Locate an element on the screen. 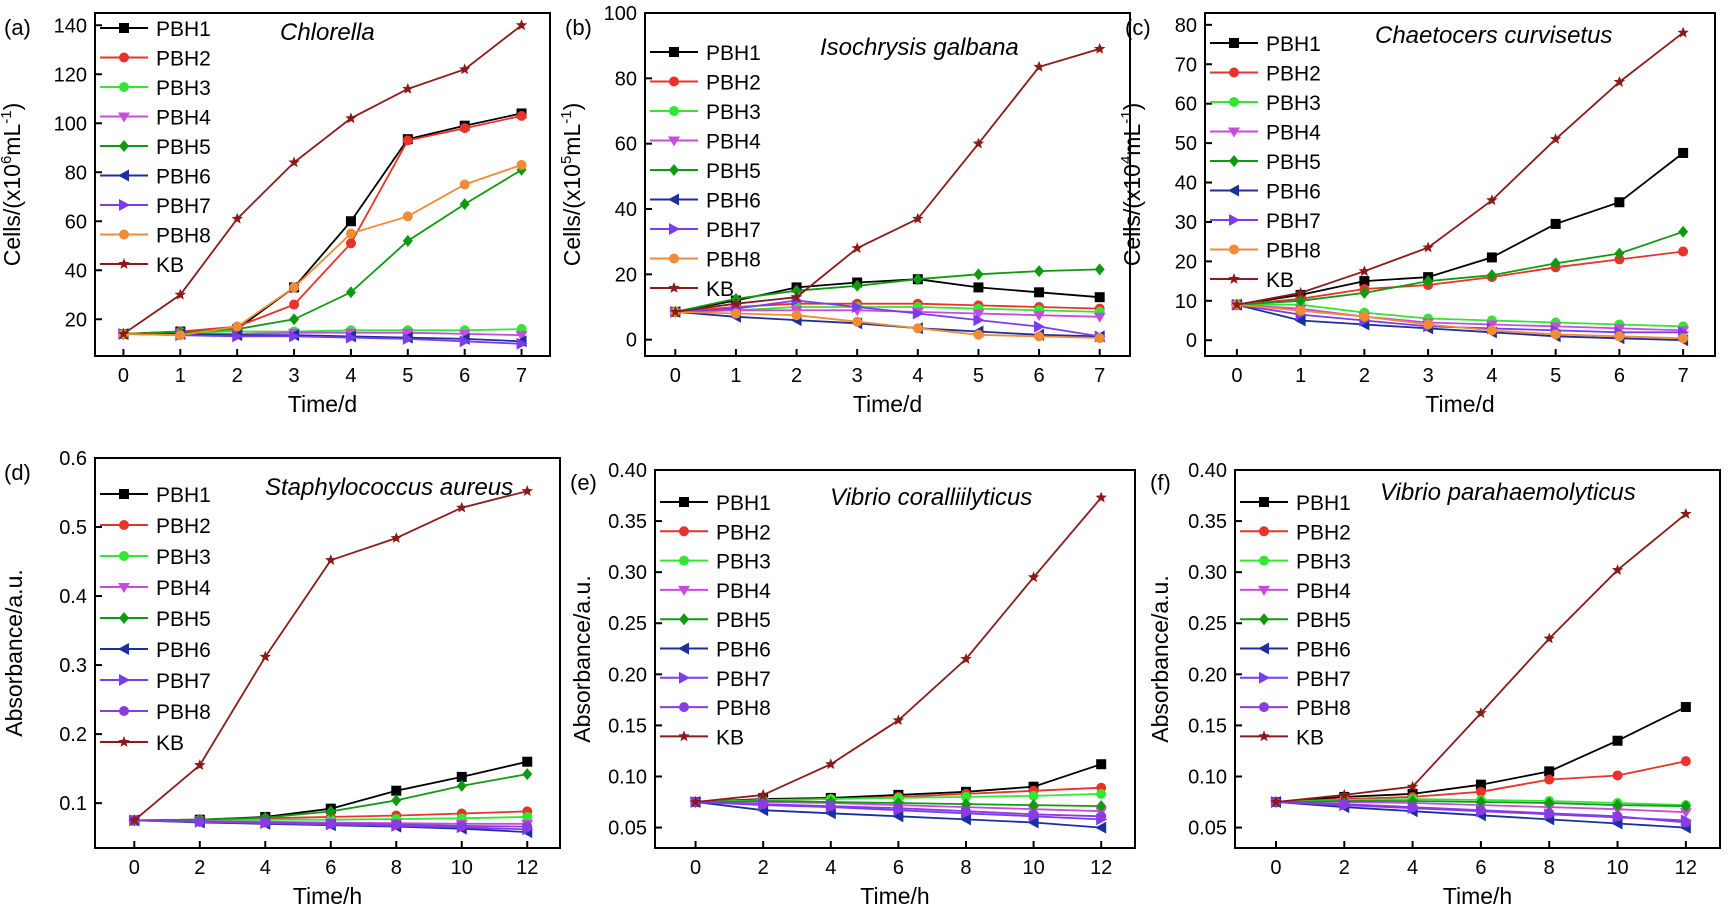 This screenshot has height=907, width=1732. x-tick-label: 8 is located at coordinates (1549, 868).